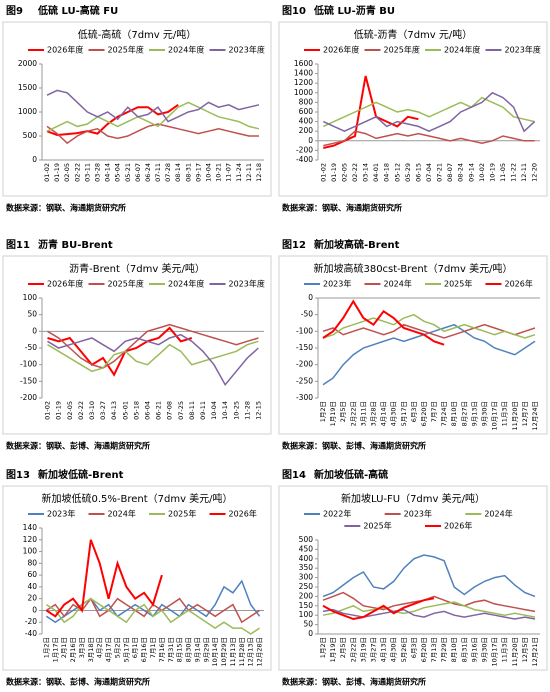 The height and width of the screenshot is (692, 550). I want to click on y-tick-label: -200, so click(304, 149).